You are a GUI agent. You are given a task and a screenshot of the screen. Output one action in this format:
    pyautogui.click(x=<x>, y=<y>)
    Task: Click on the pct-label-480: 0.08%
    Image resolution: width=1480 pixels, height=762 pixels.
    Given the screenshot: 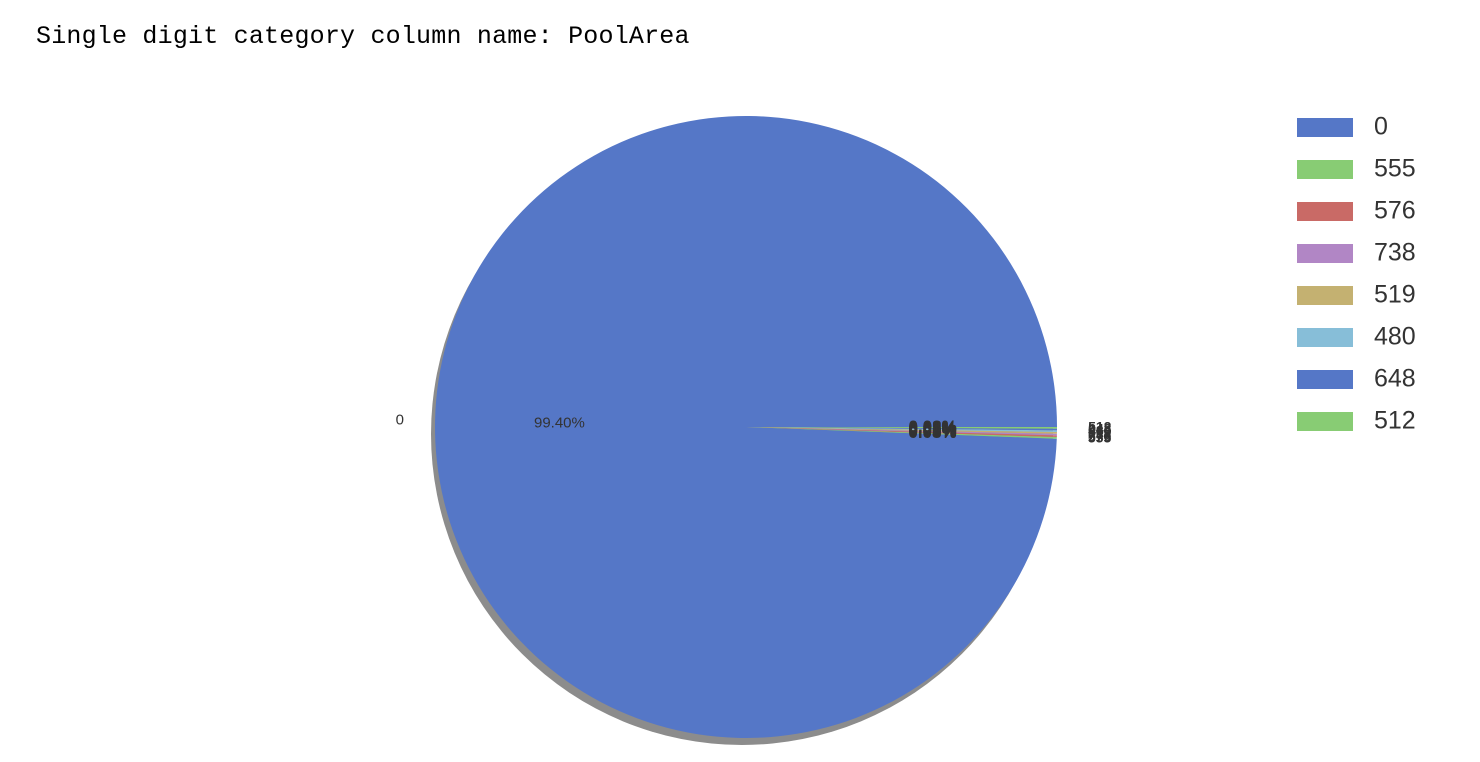 What is the action you would take?
    pyautogui.click(x=932, y=428)
    